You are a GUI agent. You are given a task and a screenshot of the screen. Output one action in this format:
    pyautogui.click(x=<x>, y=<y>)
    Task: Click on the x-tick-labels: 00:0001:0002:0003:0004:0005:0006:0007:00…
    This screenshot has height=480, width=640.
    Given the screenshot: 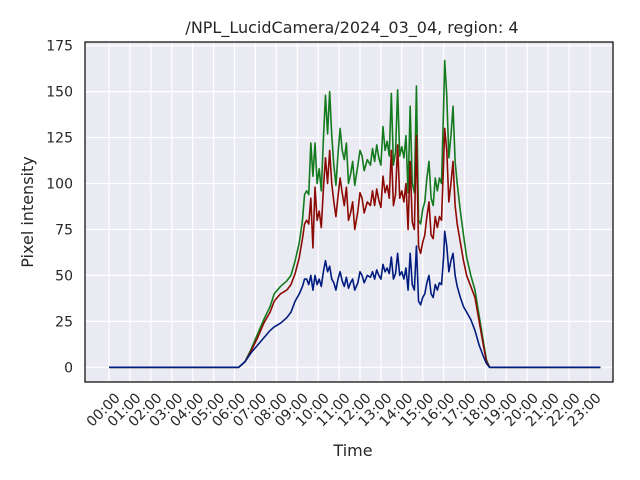 What is the action you would take?
    pyautogui.click(x=344, y=410)
    